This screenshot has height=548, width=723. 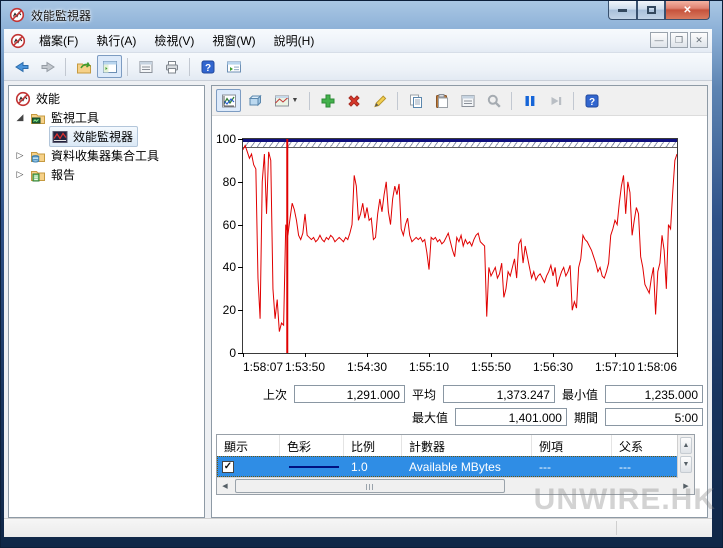 I want to click on menu-item-0: 檔案(F), so click(x=59, y=41).